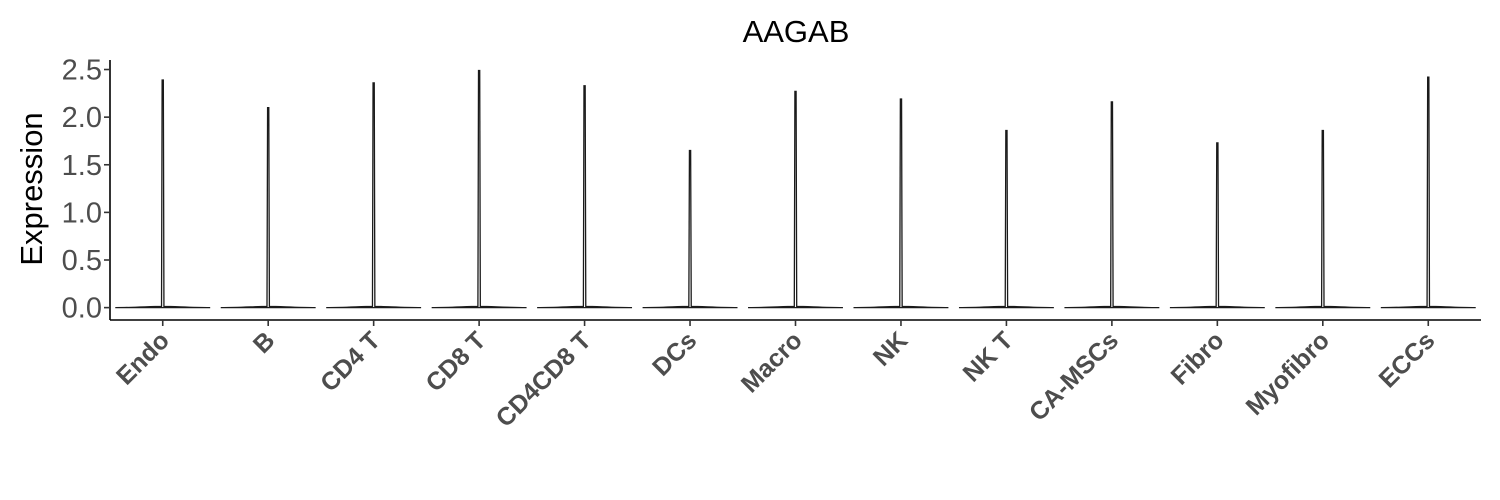 The image size is (1500, 500). Describe the element at coordinates (479, 189) in the screenshot. I see `violin-cd8-t` at that location.